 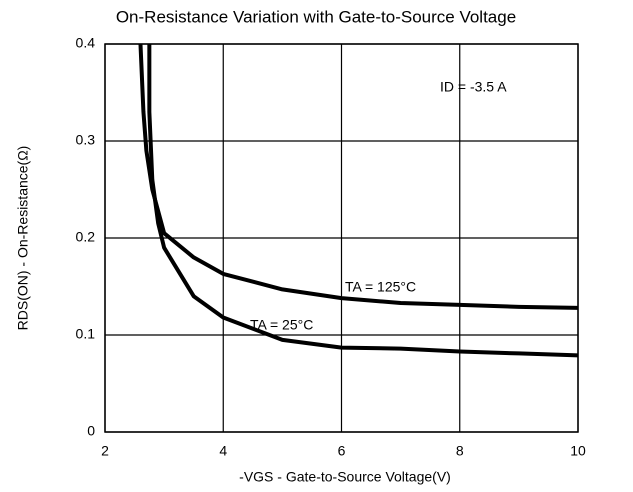 I want to click on x-axis-label: -VGS - Gate-to-Source Voltage(V), so click(x=345, y=477).